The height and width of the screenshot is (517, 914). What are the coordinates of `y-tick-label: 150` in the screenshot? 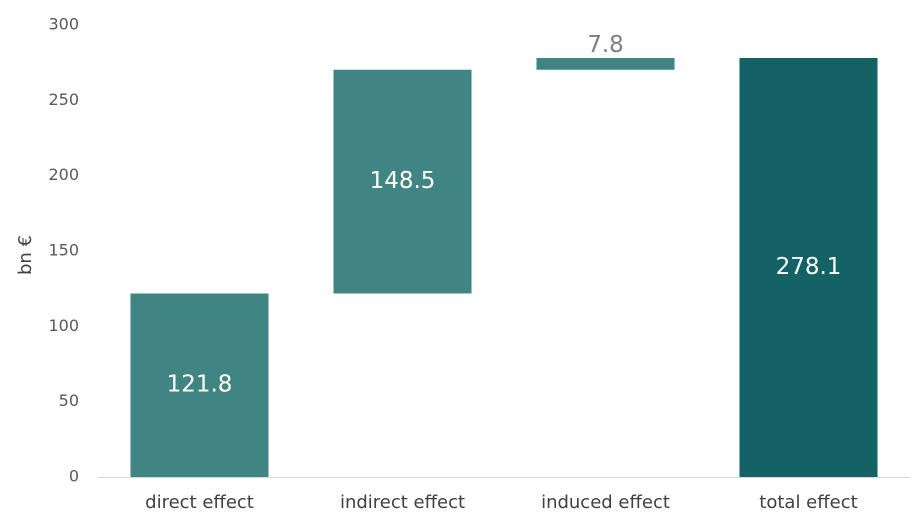 It's located at (63, 250).